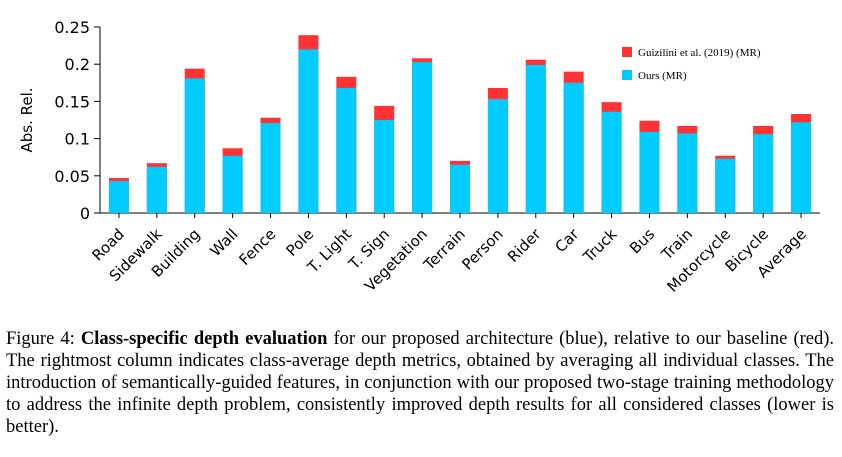 The image size is (842, 457). What do you see at coordinates (27, 119) in the screenshot?
I see `y-axis-label: Abs. Rel.` at bounding box center [27, 119].